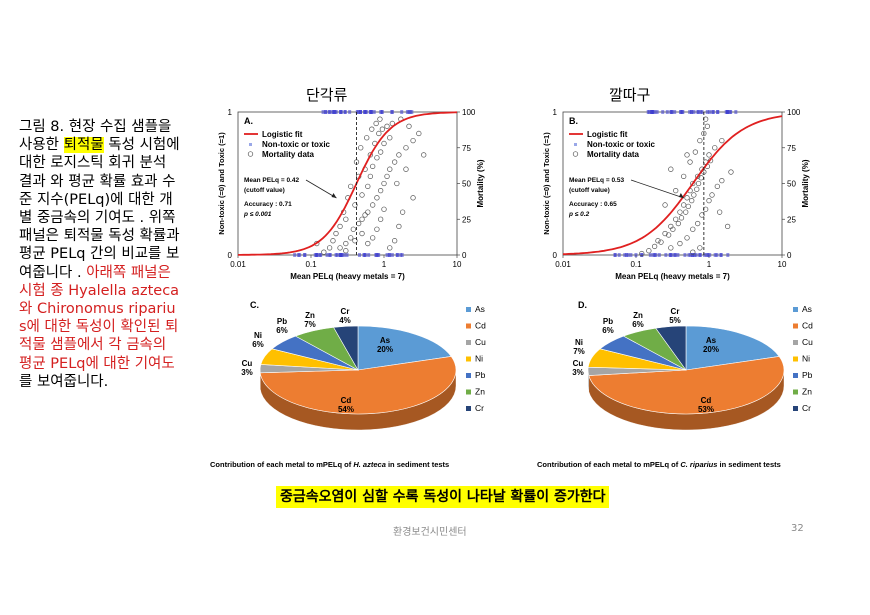 The width and height of the screenshot is (870, 615). I want to click on y-right-tick-label: 0, so click(464, 255).